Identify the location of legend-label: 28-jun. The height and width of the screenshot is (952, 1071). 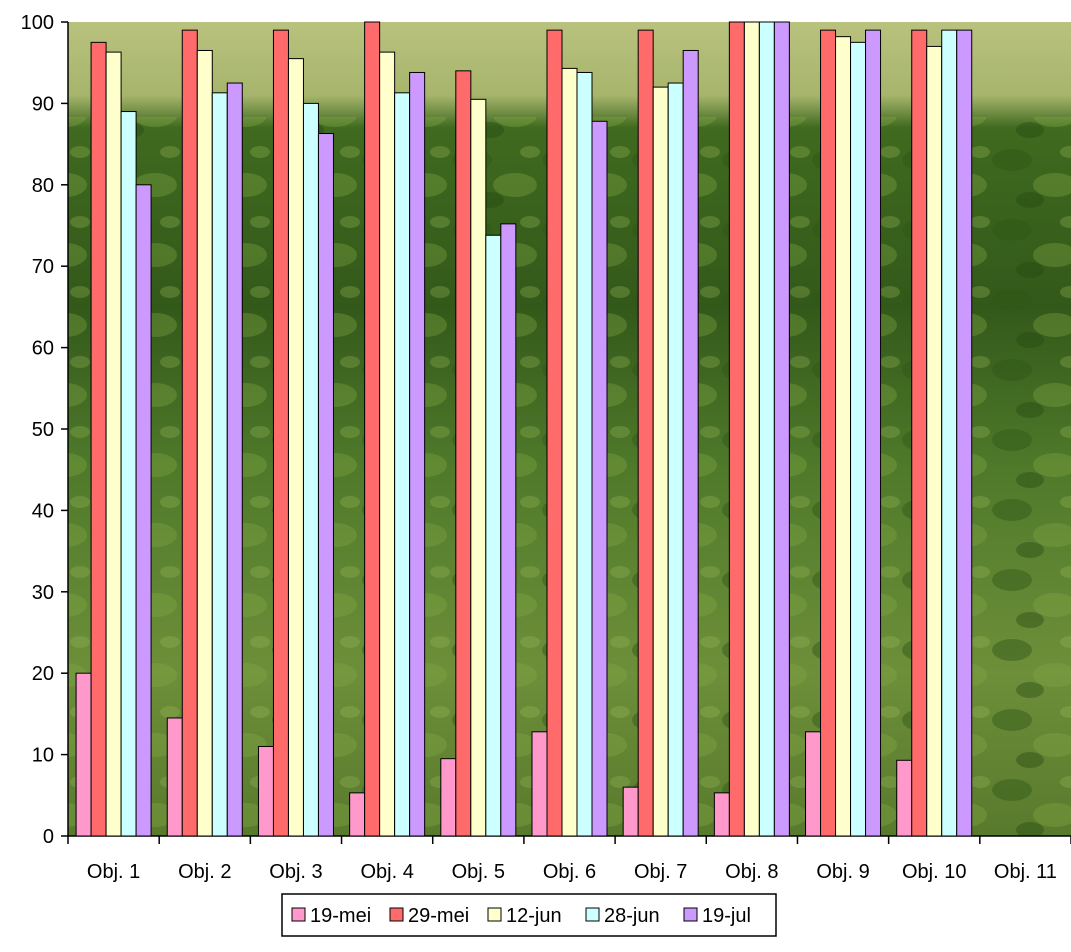
(632, 916).